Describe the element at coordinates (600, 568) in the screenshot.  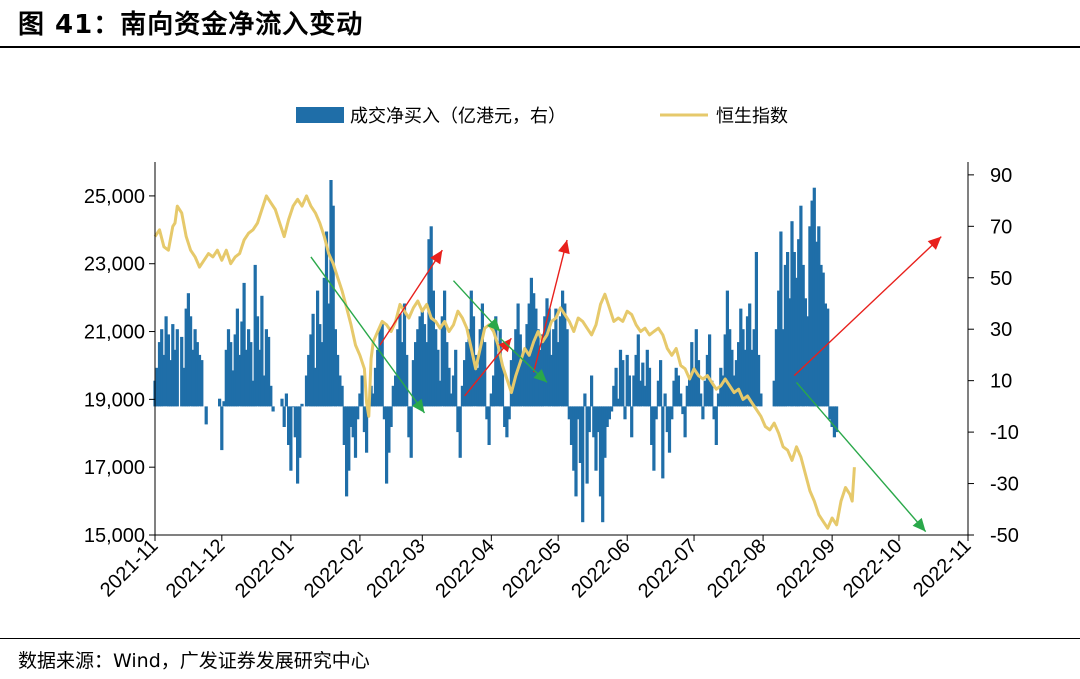
I see `x-tick-label: 2022-06` at that location.